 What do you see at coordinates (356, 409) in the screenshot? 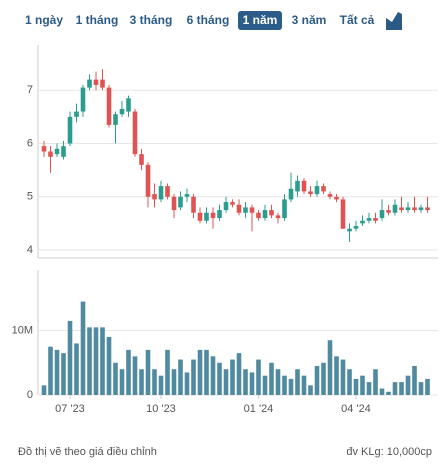
I see `x-tick-label: 04 '24` at bounding box center [356, 409].